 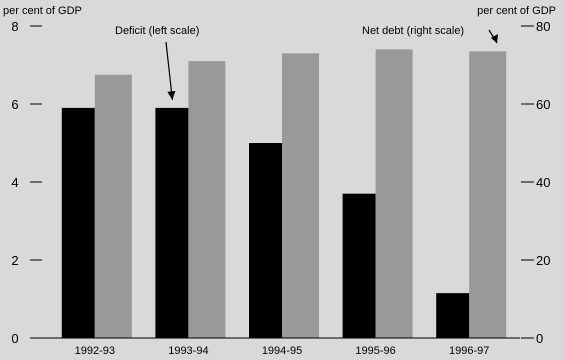 What do you see at coordinates (516, 11) in the screenshot?
I see `right-axis-label: per cent of GDP` at bounding box center [516, 11].